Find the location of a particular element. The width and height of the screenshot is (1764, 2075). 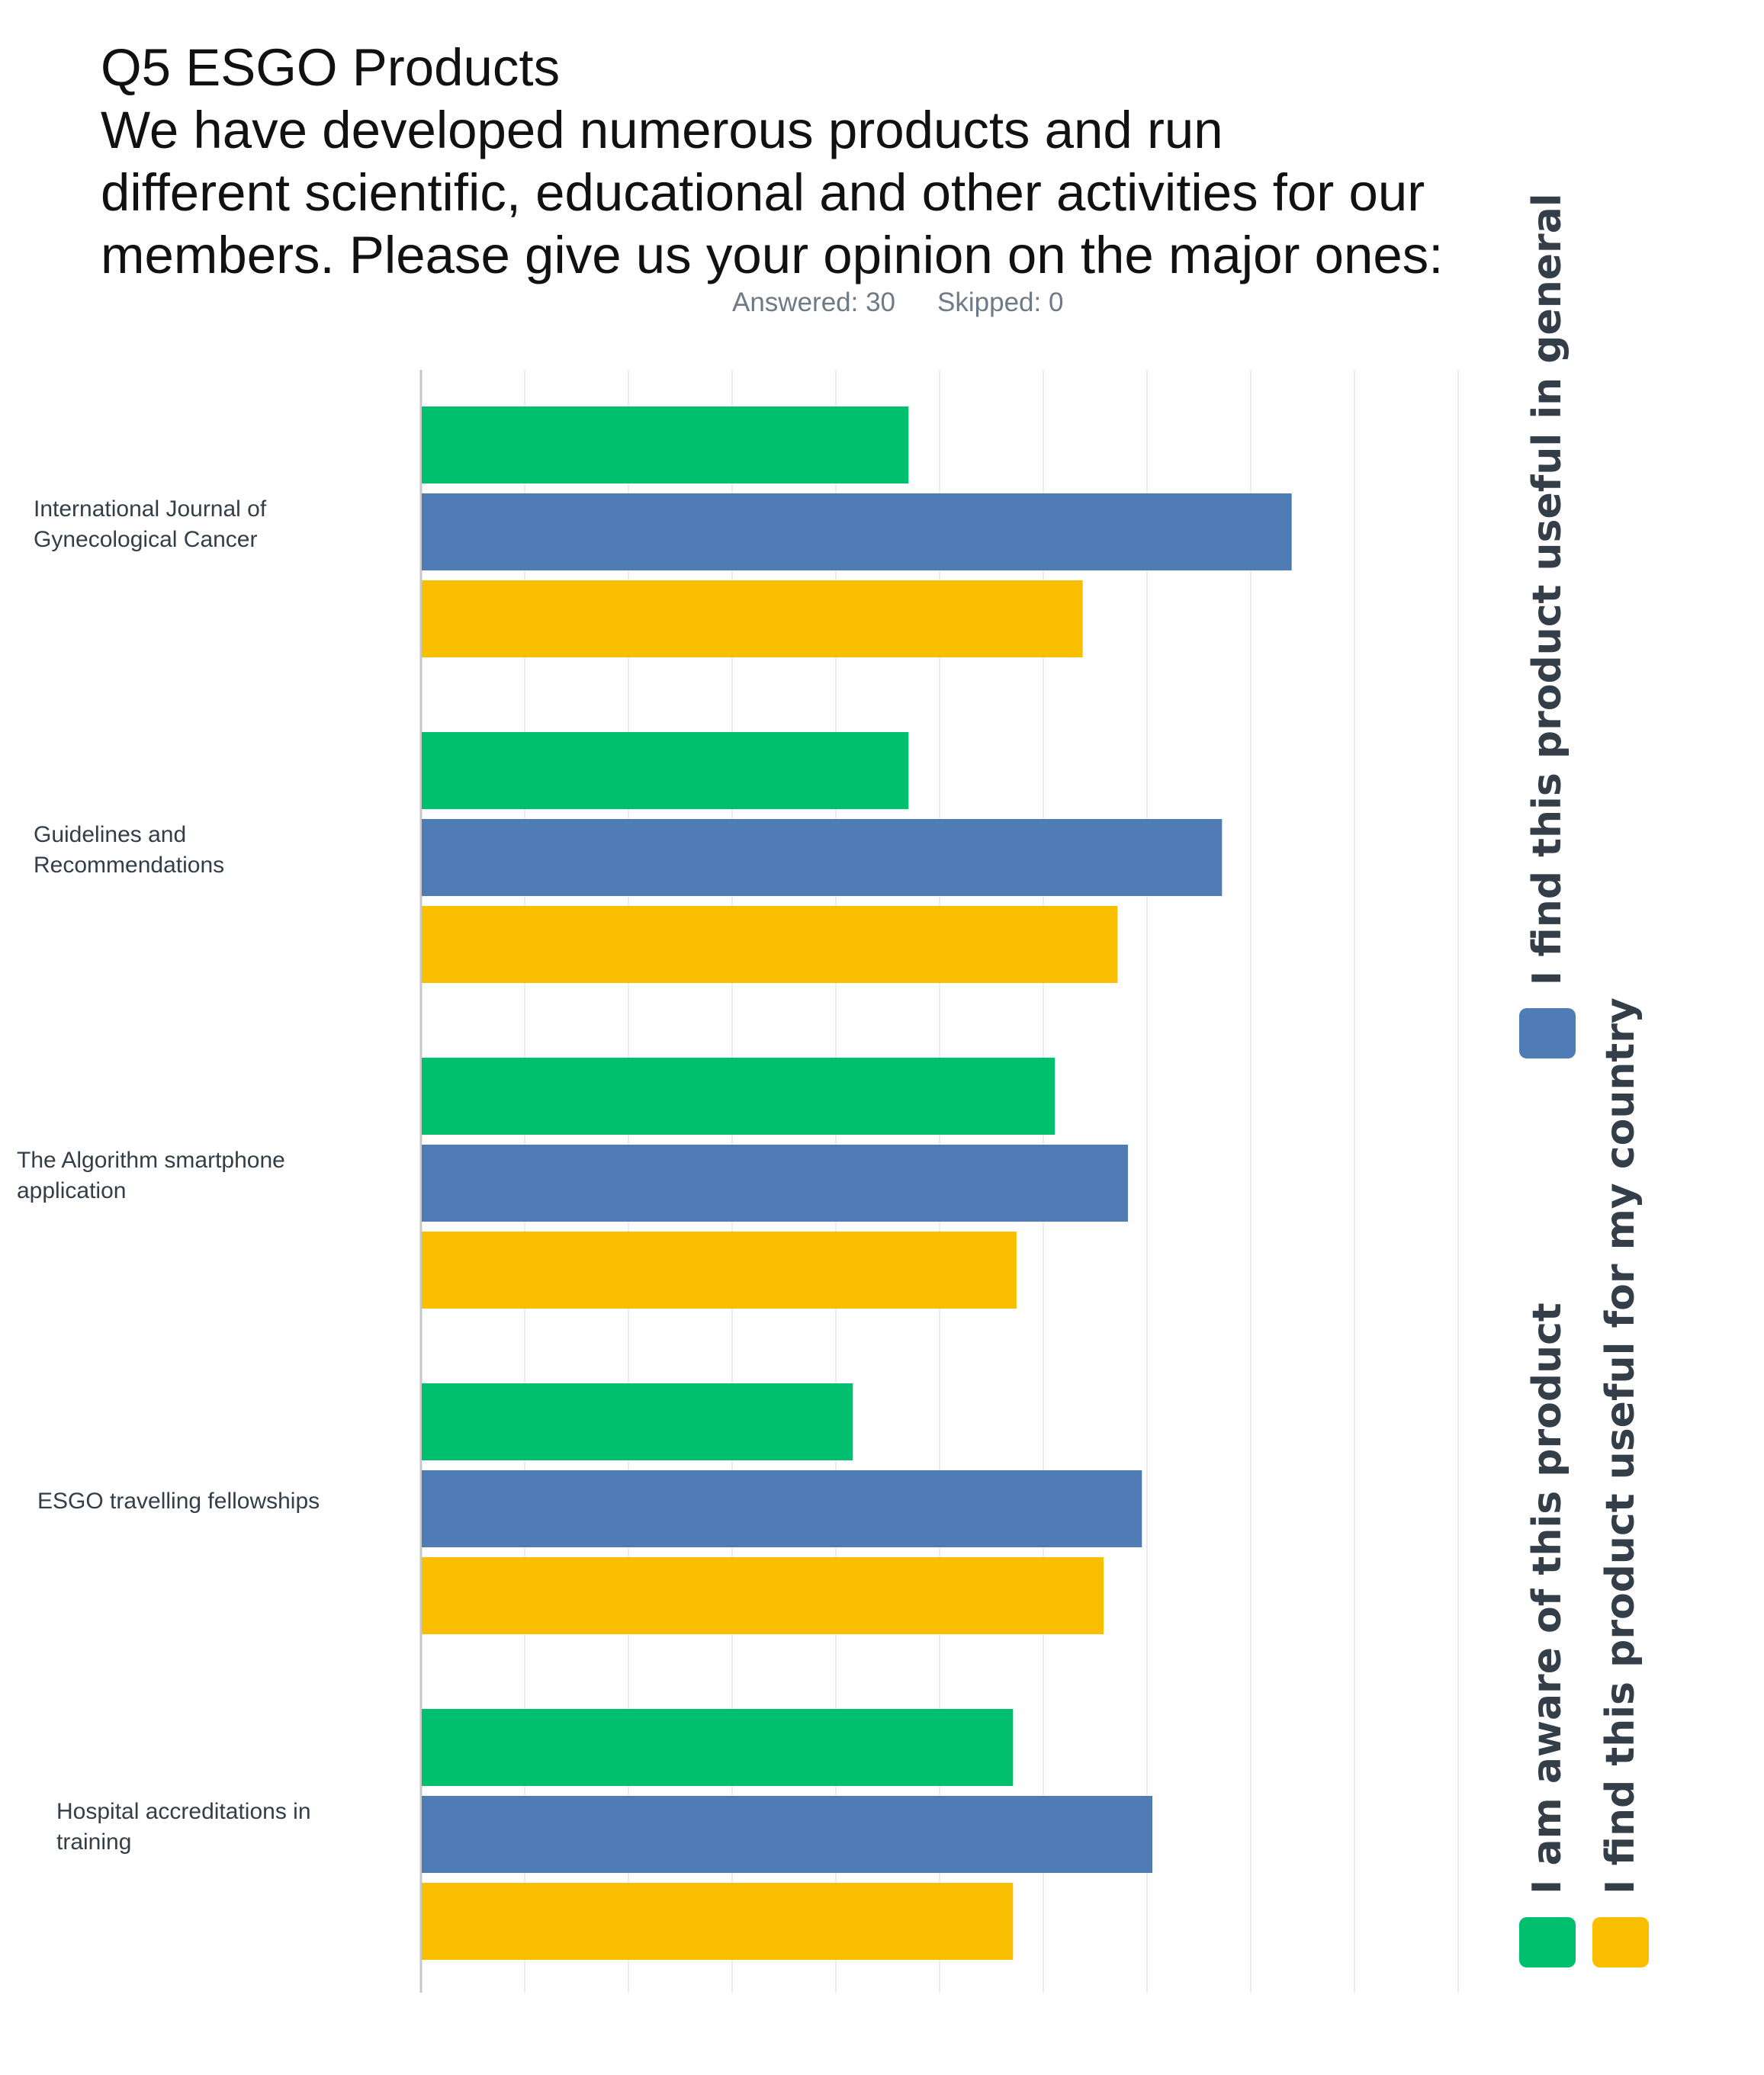

category-label-line: Guidelines and is located at coordinates (110, 834).